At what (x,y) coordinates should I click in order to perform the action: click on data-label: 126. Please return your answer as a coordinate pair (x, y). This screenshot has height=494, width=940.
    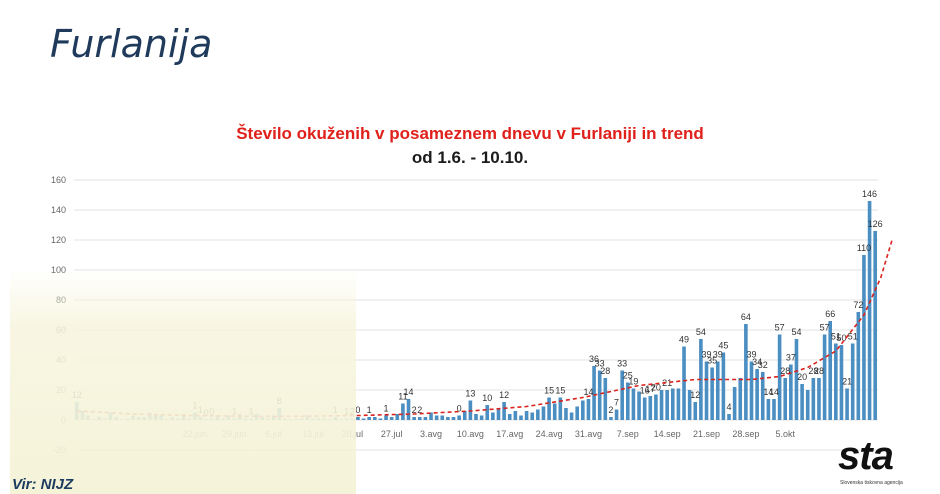
    Looking at the image, I should click on (875, 224).